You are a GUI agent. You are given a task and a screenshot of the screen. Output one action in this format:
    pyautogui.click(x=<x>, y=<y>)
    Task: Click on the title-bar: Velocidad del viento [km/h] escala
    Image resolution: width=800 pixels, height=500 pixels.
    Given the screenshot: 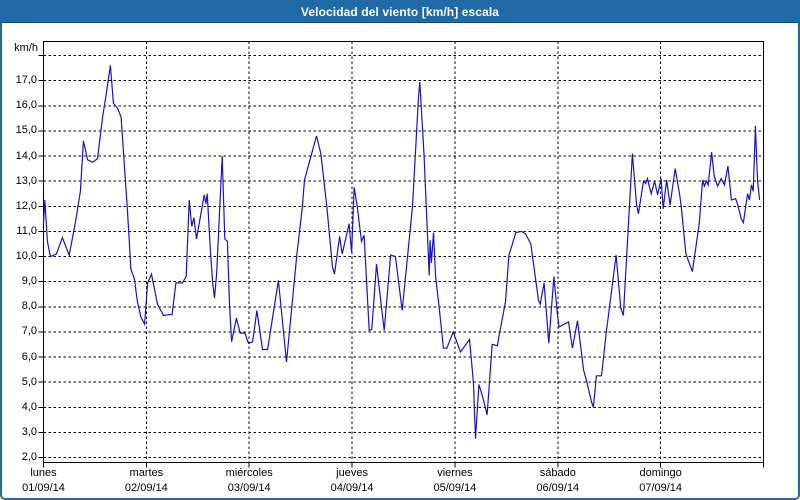 What is the action you would take?
    pyautogui.click(x=400, y=12)
    